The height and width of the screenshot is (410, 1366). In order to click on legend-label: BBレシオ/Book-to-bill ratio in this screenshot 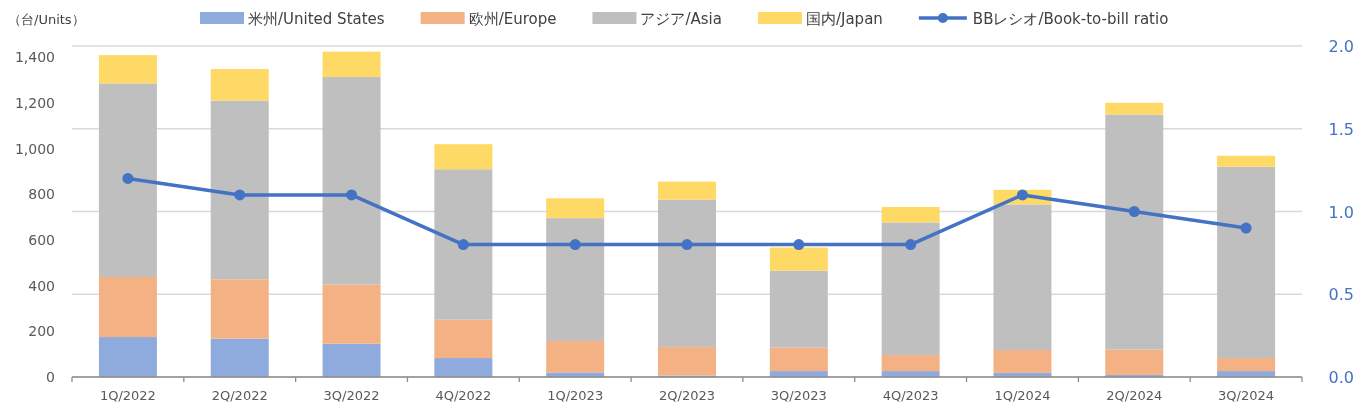, I will do `click(1070, 19)`.